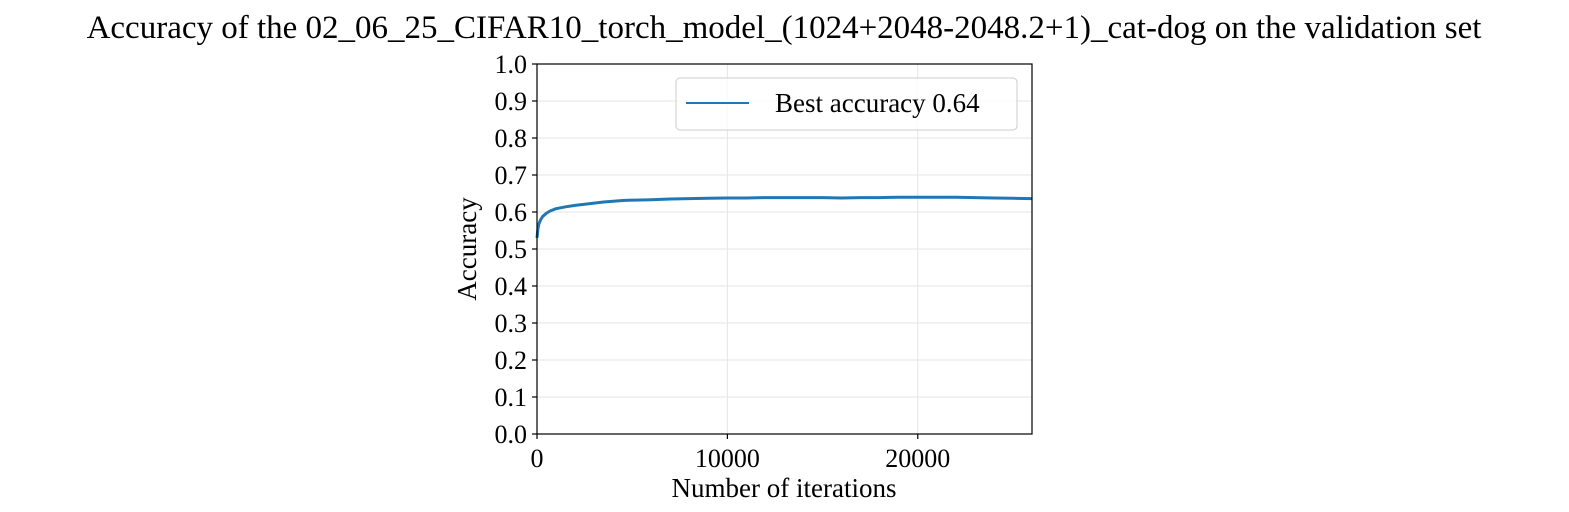  What do you see at coordinates (511, 397) in the screenshot?
I see `y-tick-label: 0.1` at bounding box center [511, 397].